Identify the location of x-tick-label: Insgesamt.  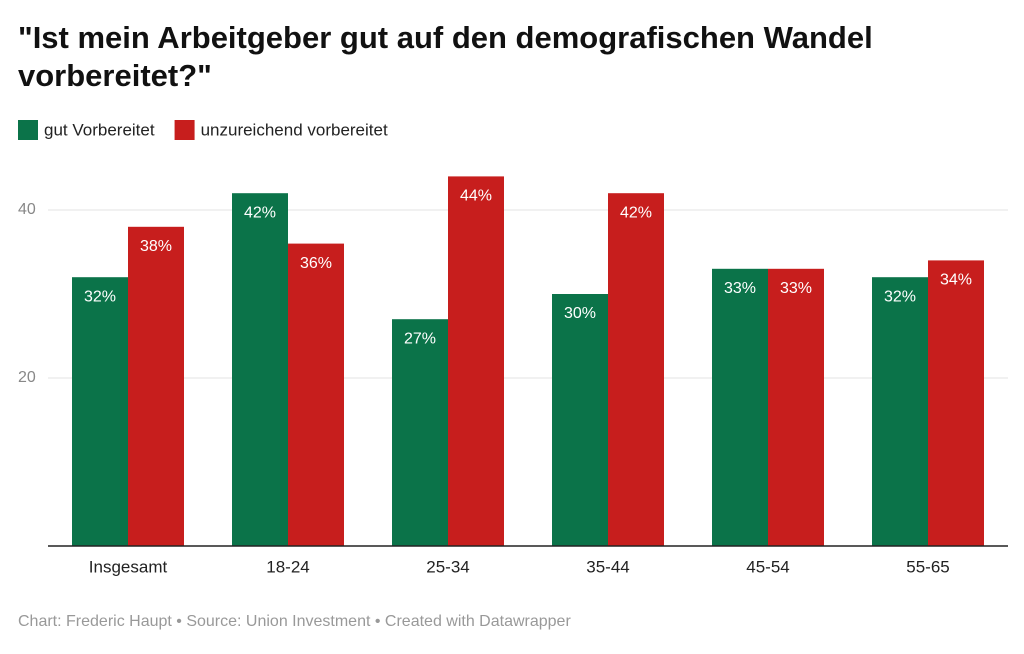
(128, 566).